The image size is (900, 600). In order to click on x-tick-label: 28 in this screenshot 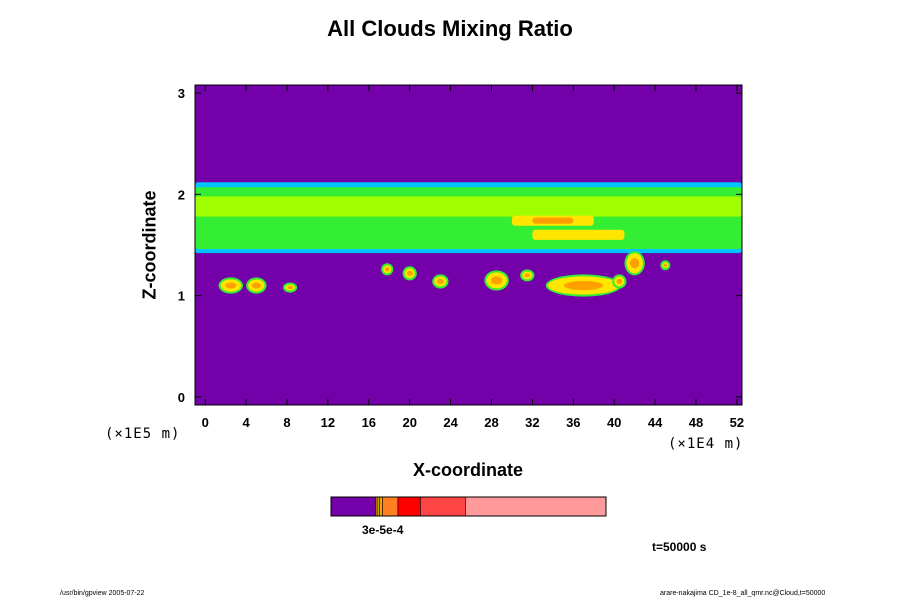, I will do `click(491, 422)`.